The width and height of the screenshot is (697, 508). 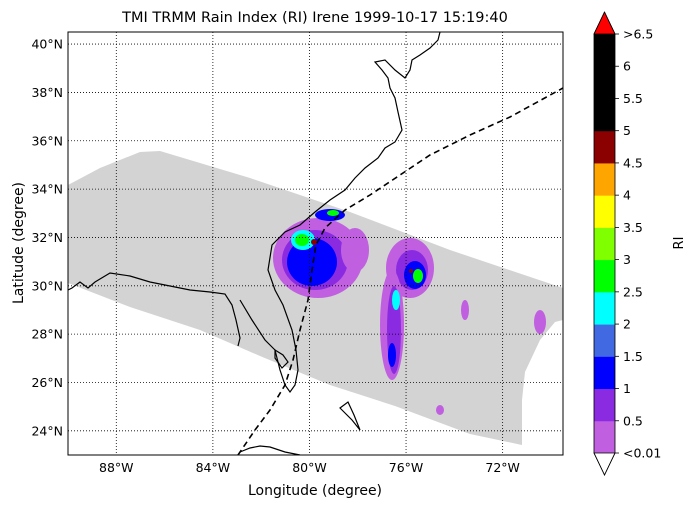 What do you see at coordinates (406, 467) in the screenshot?
I see `lon-tick-label: 76°W` at bounding box center [406, 467].